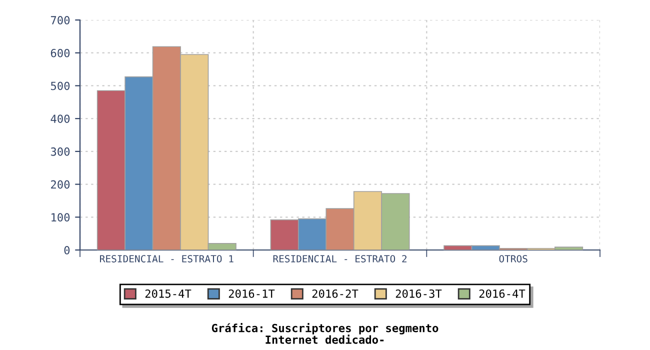 This screenshot has height=350, width=650. What do you see at coordinates (339, 258) in the screenshot?
I see `x-tick-label: RESIDENCIAL - ESTRATO 2` at bounding box center [339, 258].